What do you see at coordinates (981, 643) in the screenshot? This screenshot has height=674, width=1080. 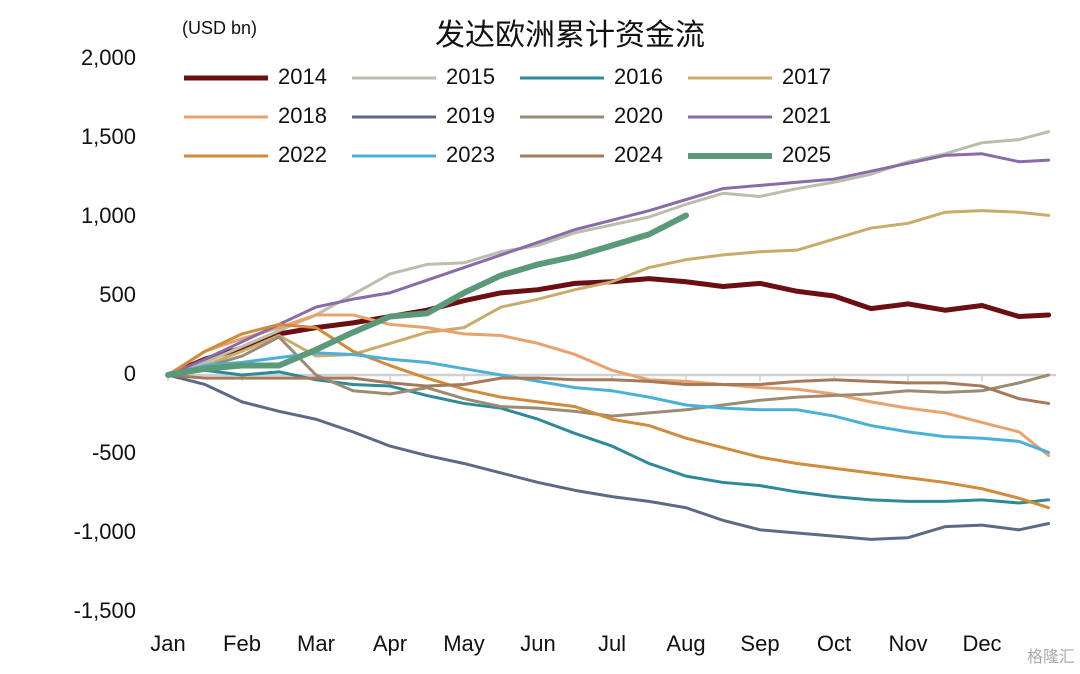 I see `x-tick-label: Dec` at bounding box center [981, 643].